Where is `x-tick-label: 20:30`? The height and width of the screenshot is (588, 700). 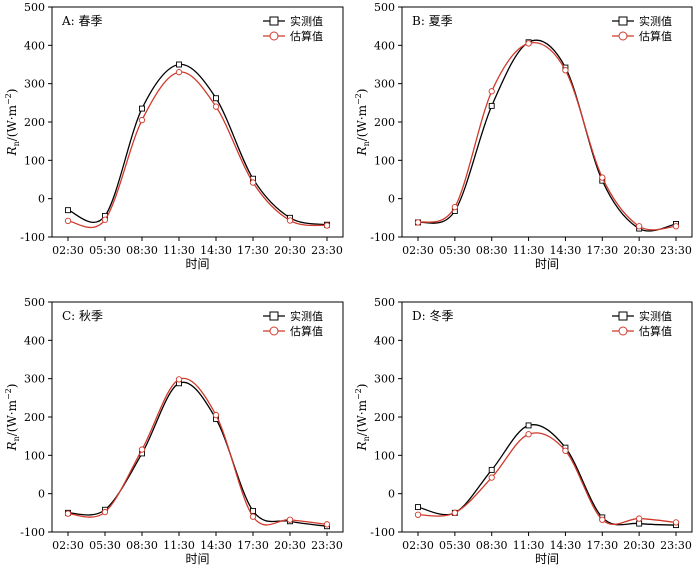
x-tick-label: 20:30 is located at coordinates (639, 250).